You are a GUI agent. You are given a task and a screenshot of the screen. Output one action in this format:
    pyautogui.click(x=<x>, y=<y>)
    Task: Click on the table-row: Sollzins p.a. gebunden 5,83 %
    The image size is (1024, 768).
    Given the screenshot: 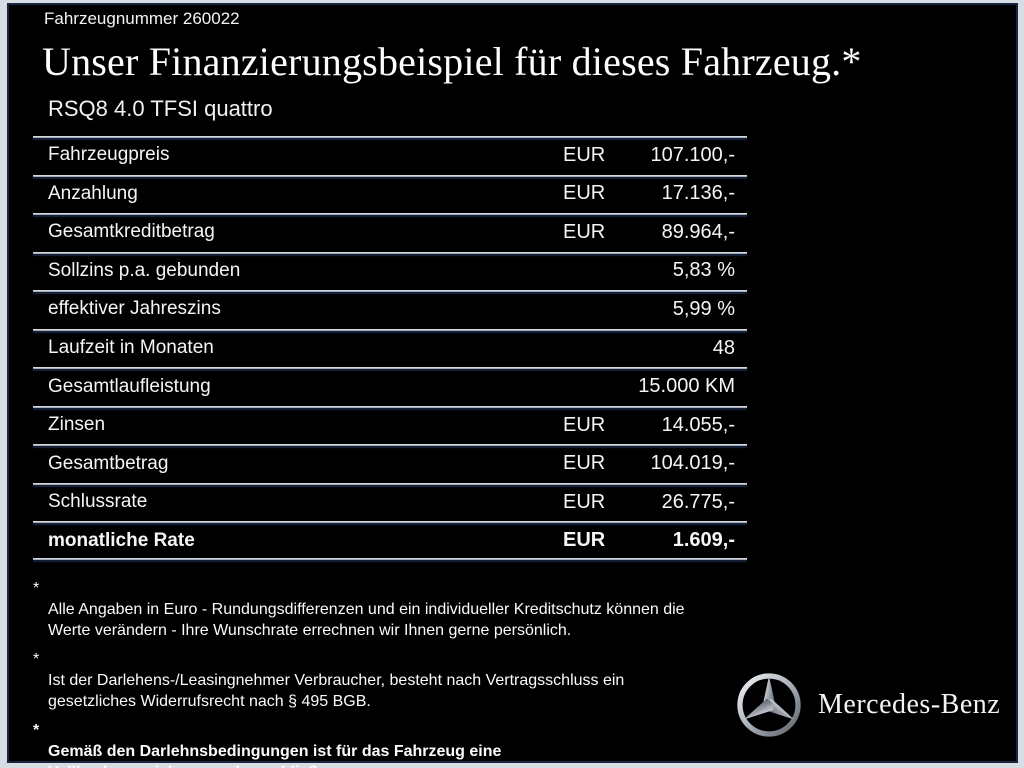 What is the action you would take?
    pyautogui.click(x=390, y=271)
    